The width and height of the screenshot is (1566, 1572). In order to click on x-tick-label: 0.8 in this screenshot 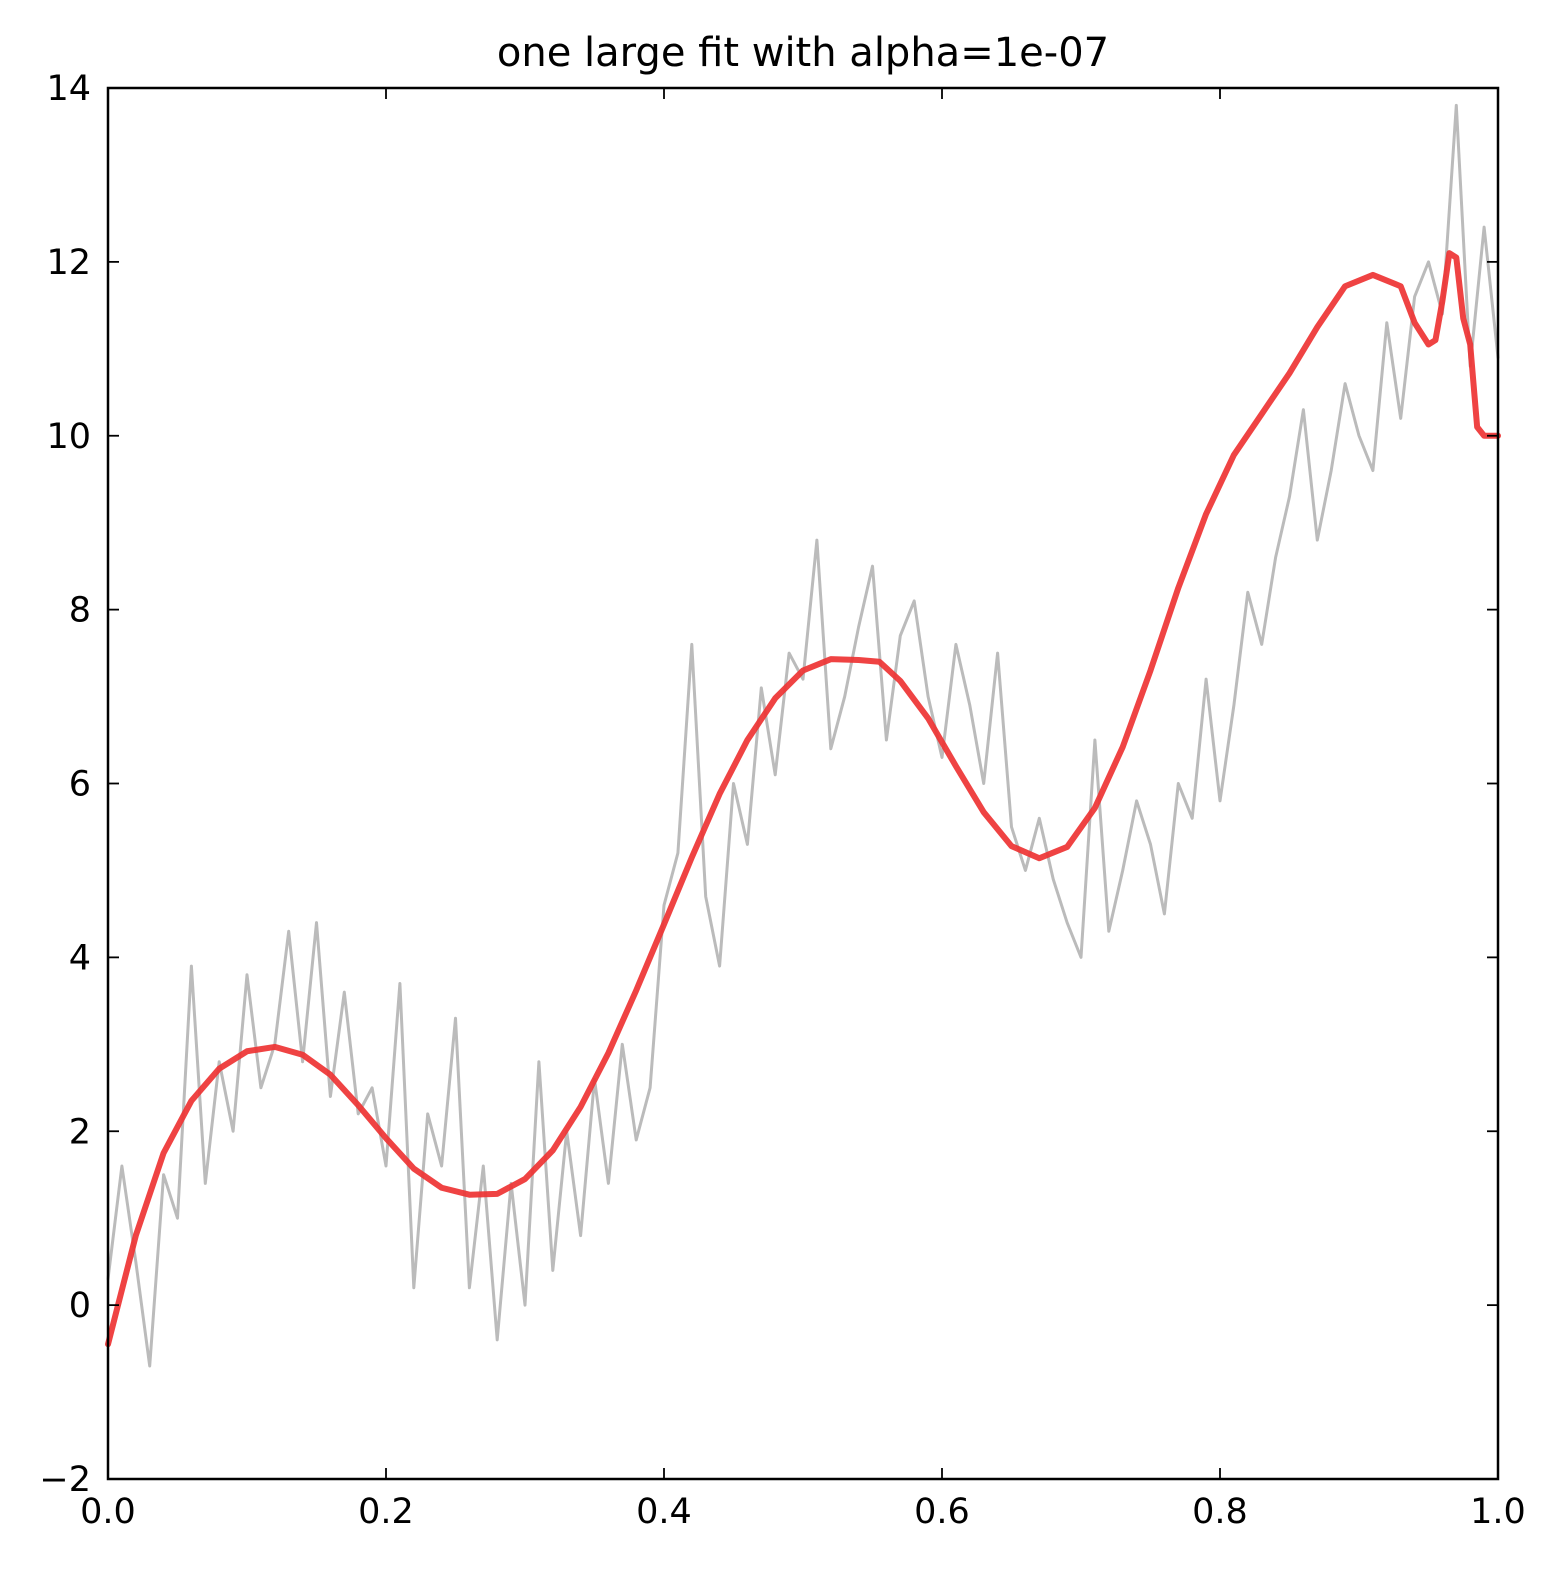, I will do `click(1220, 1512)`.